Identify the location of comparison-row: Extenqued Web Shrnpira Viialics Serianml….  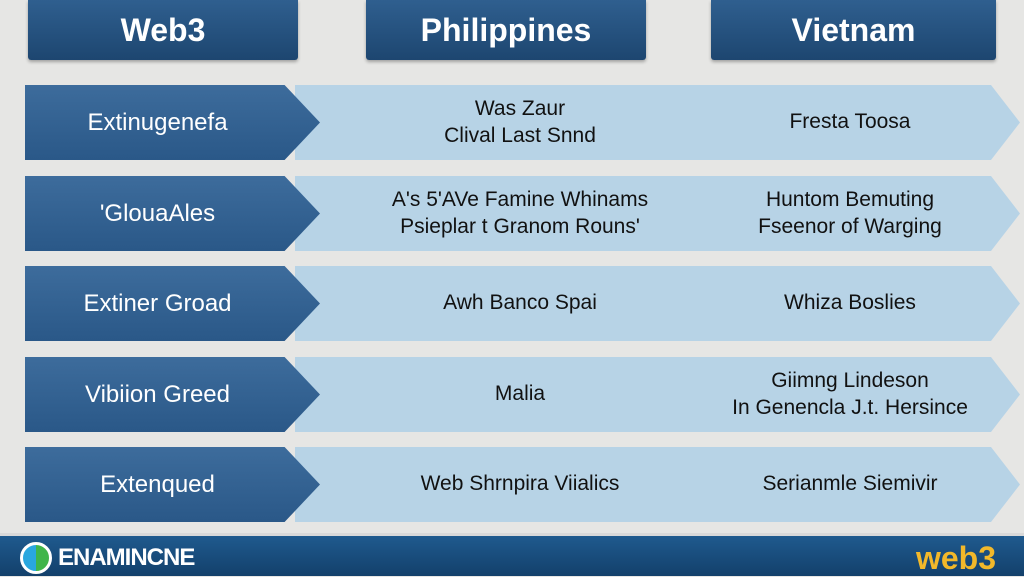
(522, 484).